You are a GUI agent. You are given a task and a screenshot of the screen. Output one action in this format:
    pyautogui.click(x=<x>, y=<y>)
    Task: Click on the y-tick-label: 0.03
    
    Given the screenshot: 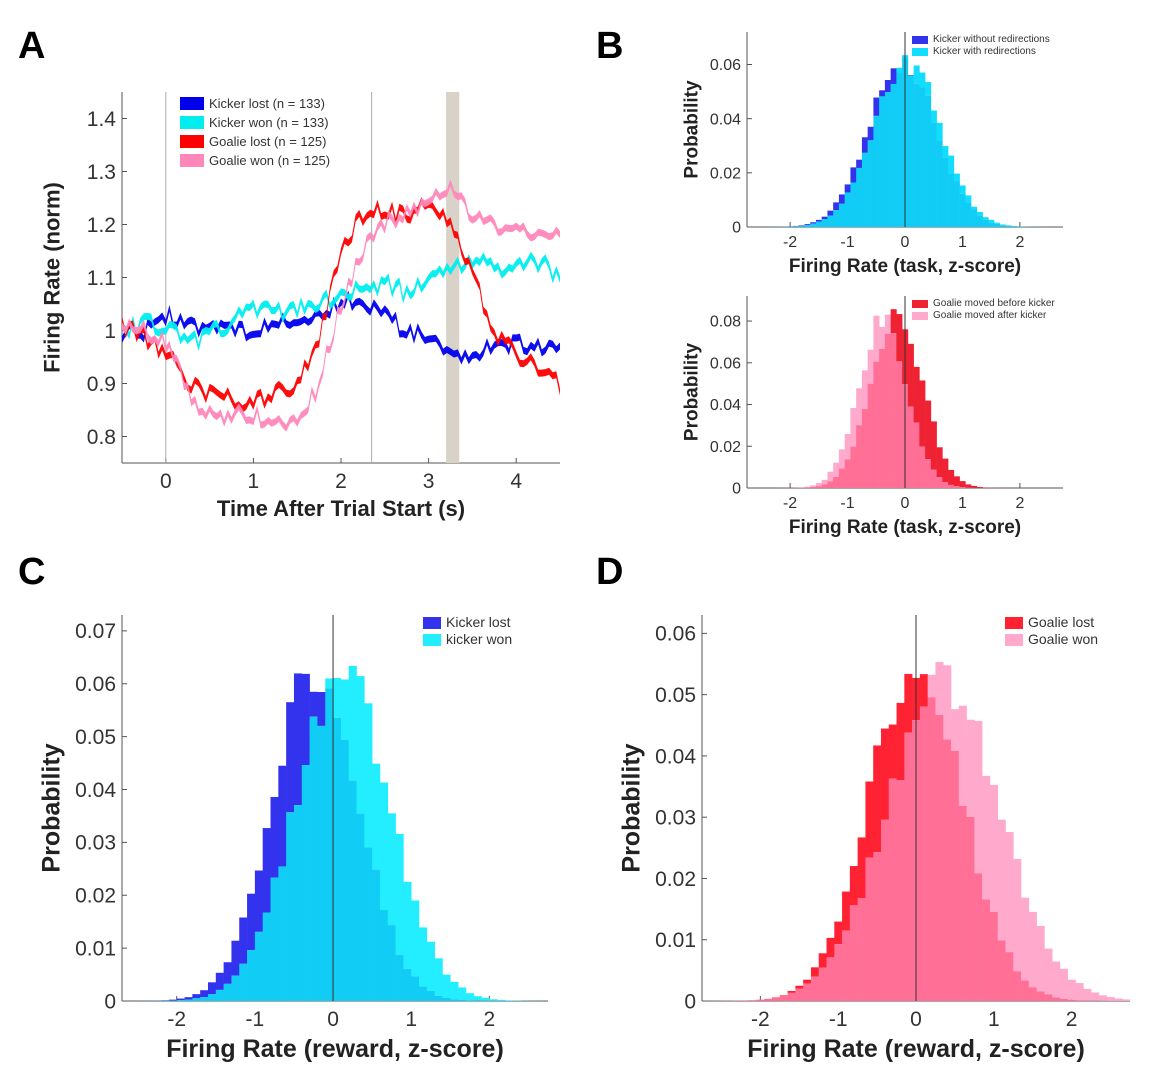 What is the action you would take?
    pyautogui.click(x=675, y=818)
    